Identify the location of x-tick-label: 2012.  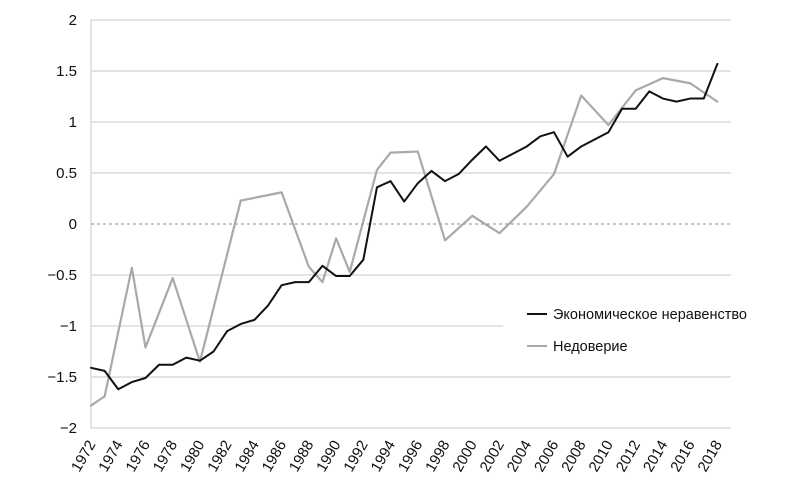
(628, 456).